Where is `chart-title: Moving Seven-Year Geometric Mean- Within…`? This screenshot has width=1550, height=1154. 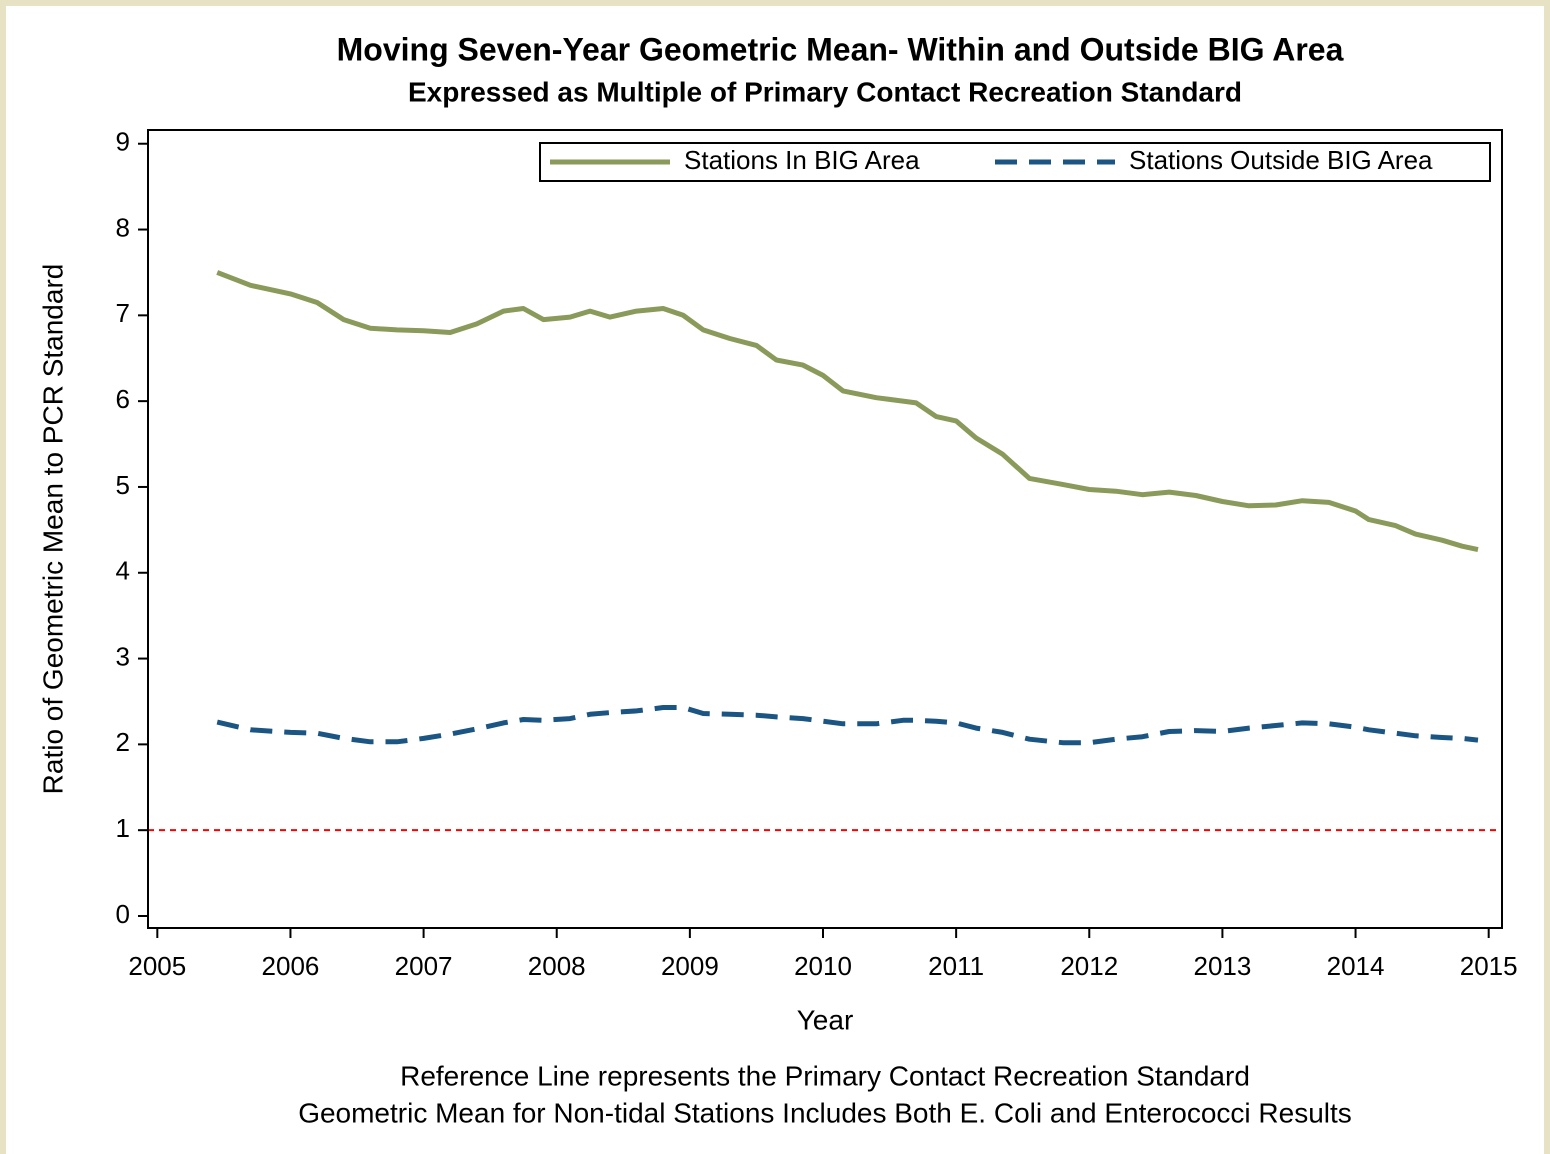
chart-title: Moving Seven-Year Geometric Mean- Within… is located at coordinates (840, 49).